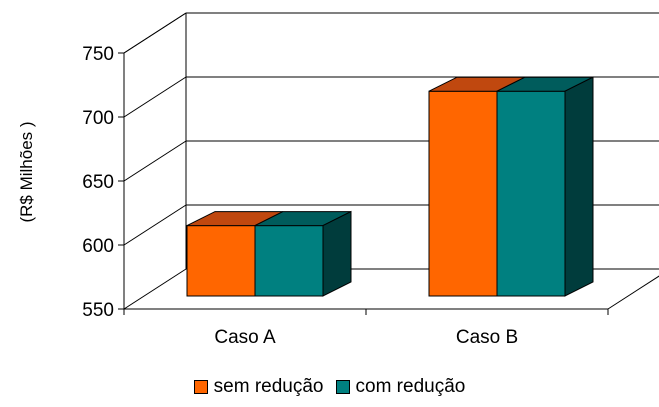 The width and height of the screenshot is (659, 407). Describe the element at coordinates (366, 328) in the screenshot. I see `x-axis-categories: Caso A Caso B` at that location.